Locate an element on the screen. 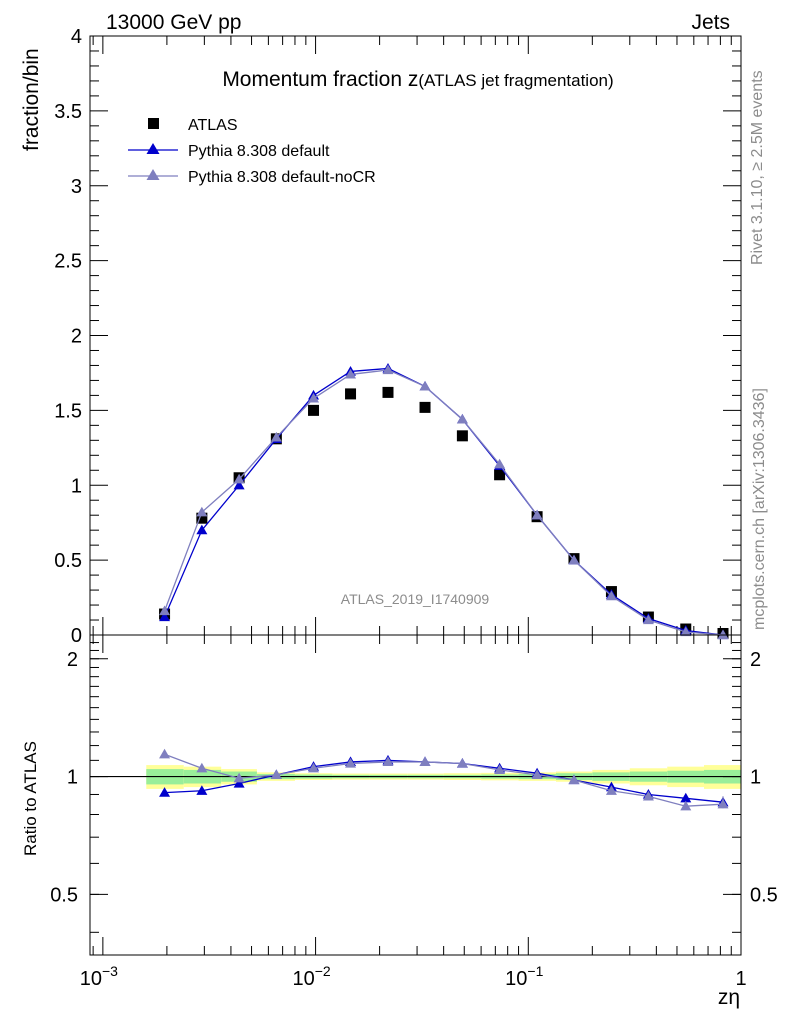 The width and height of the screenshot is (786, 1024). rivet-version: Rivet 3.1.10, ≥ 2.5M events is located at coordinates (757, 167).